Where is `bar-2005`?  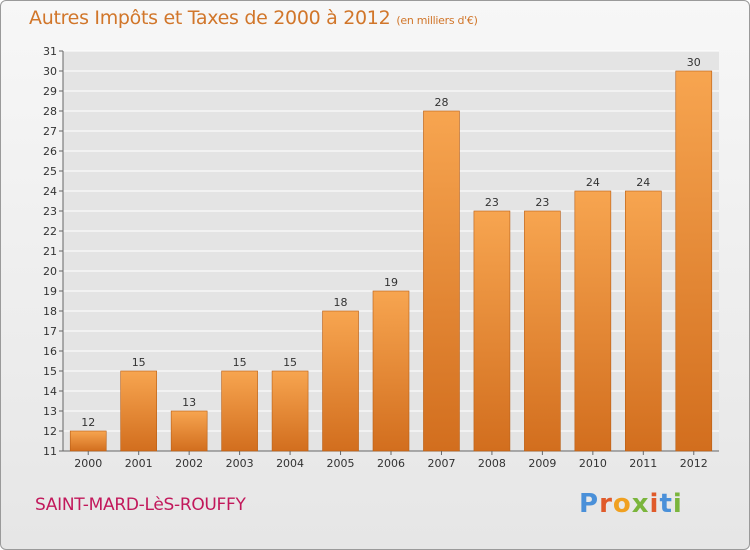 bar-2005 is located at coordinates (340, 381).